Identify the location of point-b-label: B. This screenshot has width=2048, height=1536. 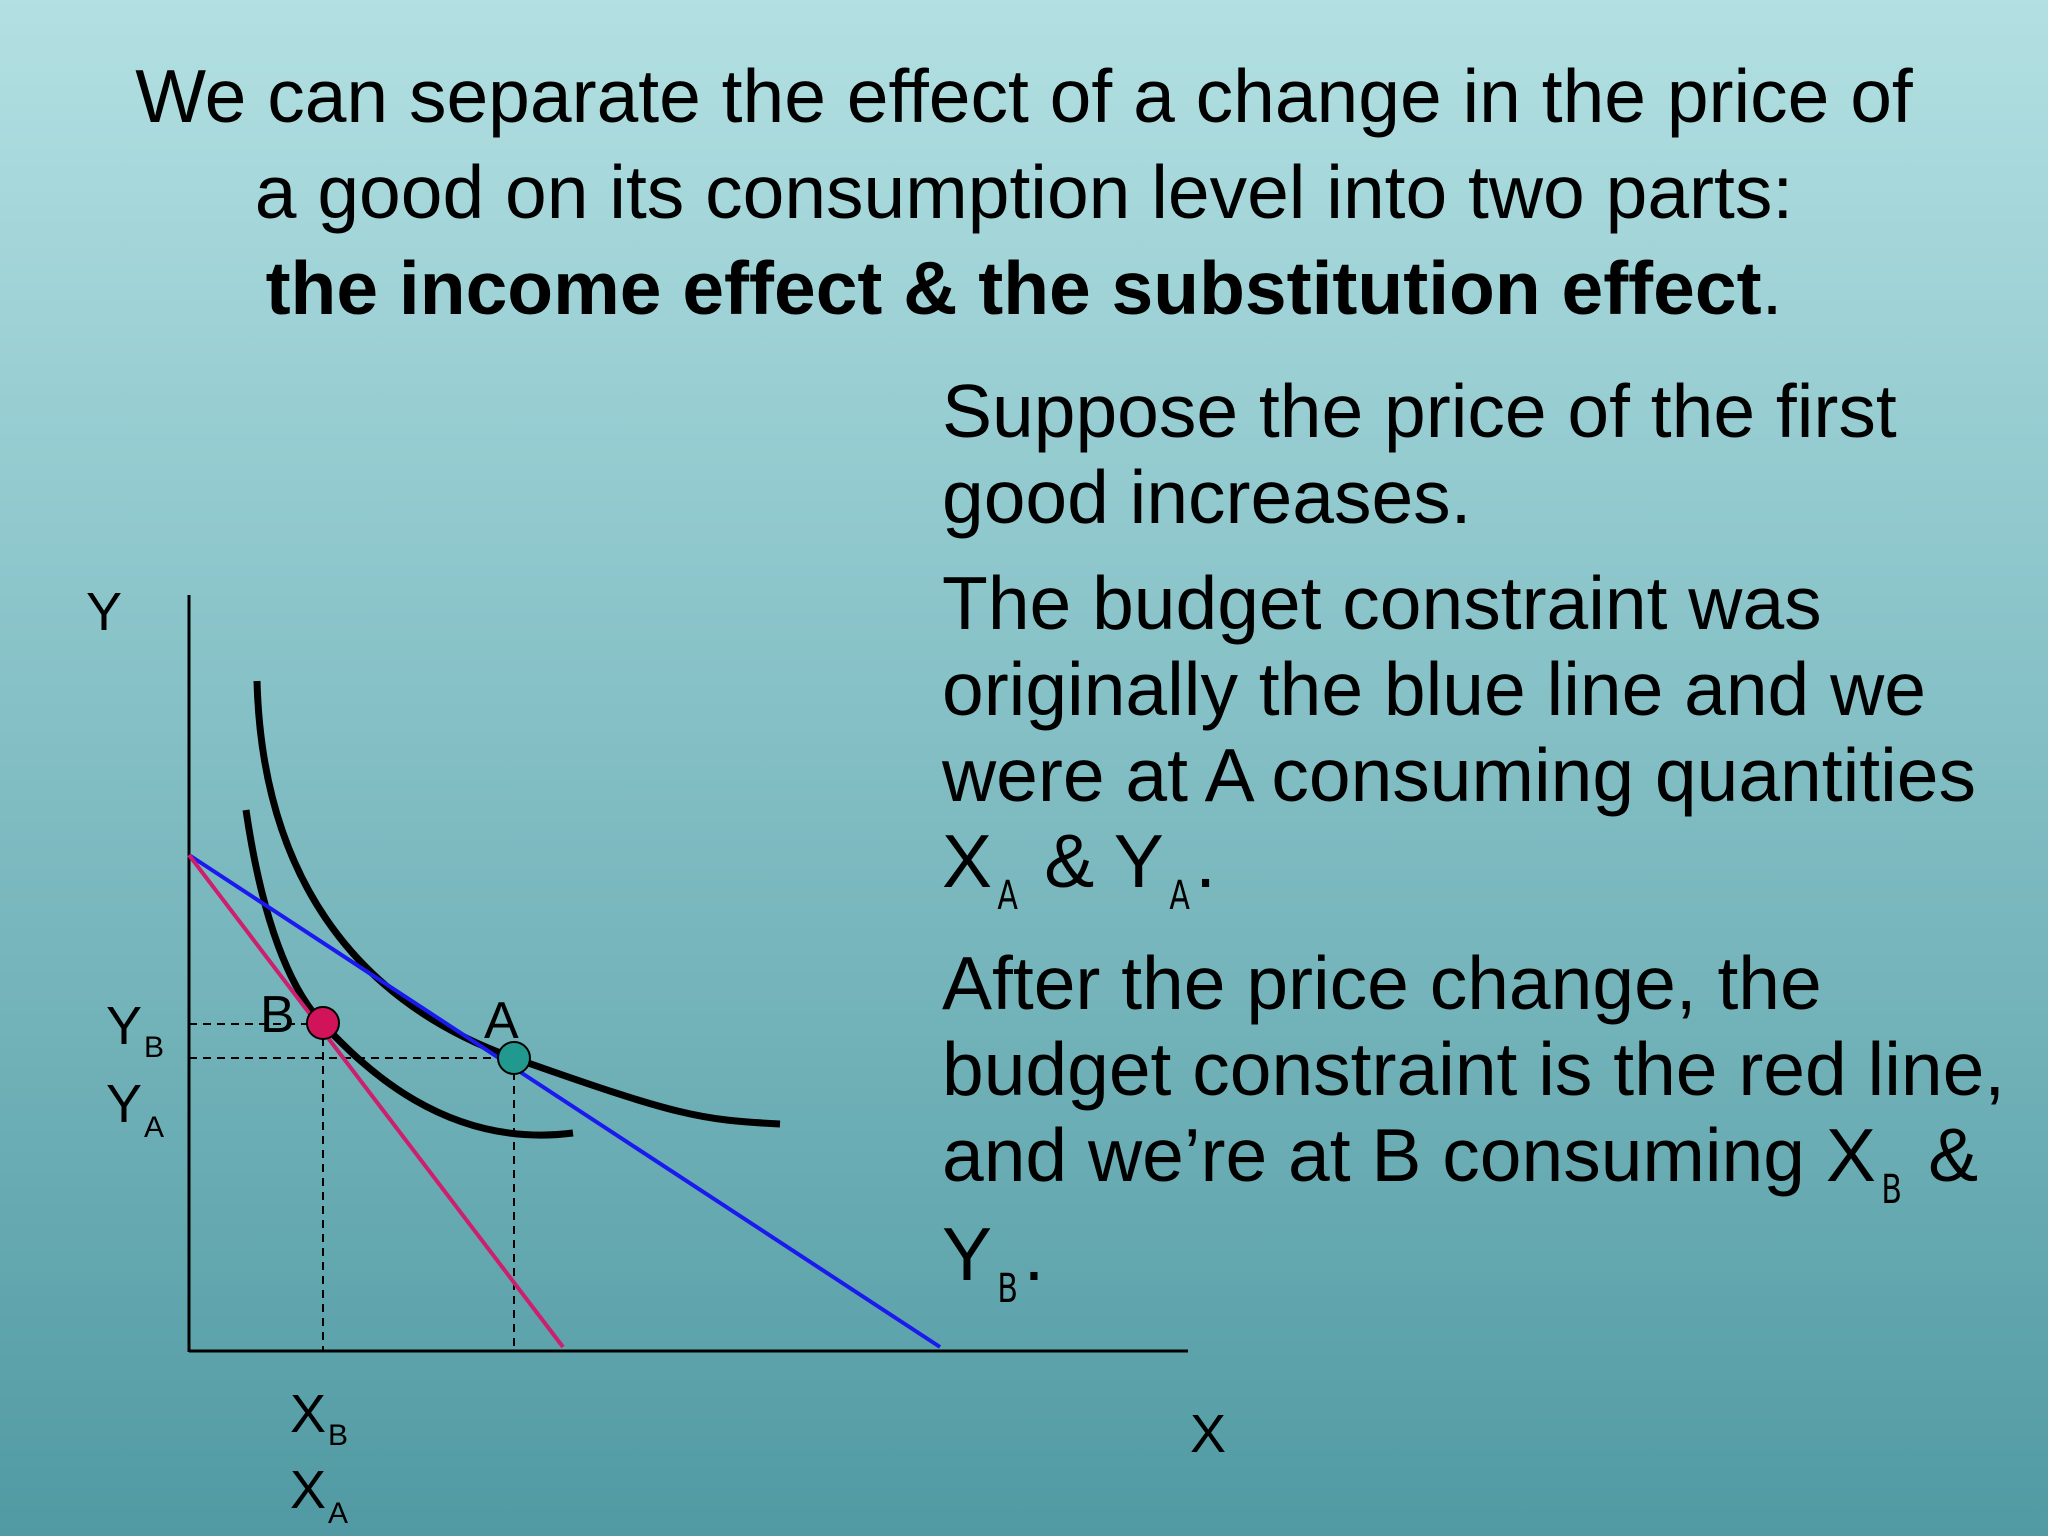
(277, 1015).